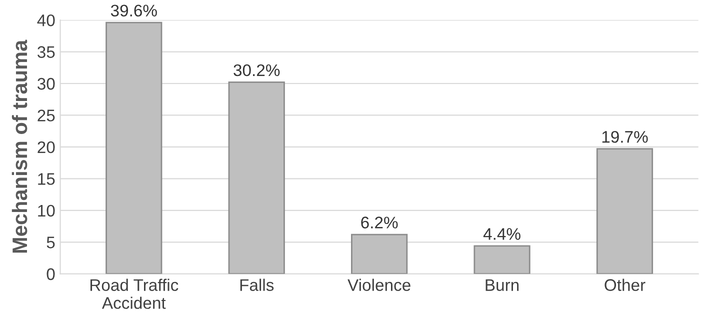 This screenshot has width=709, height=334. I want to click on y-tick-label: 15, so click(46, 179).